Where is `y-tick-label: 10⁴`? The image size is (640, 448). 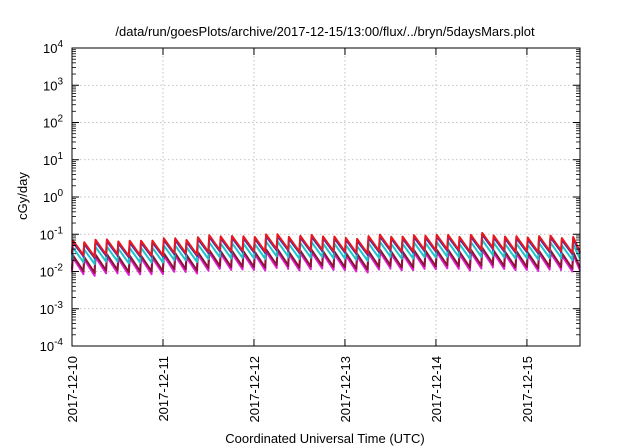 y-tick-label: 10⁴ is located at coordinates (53, 47).